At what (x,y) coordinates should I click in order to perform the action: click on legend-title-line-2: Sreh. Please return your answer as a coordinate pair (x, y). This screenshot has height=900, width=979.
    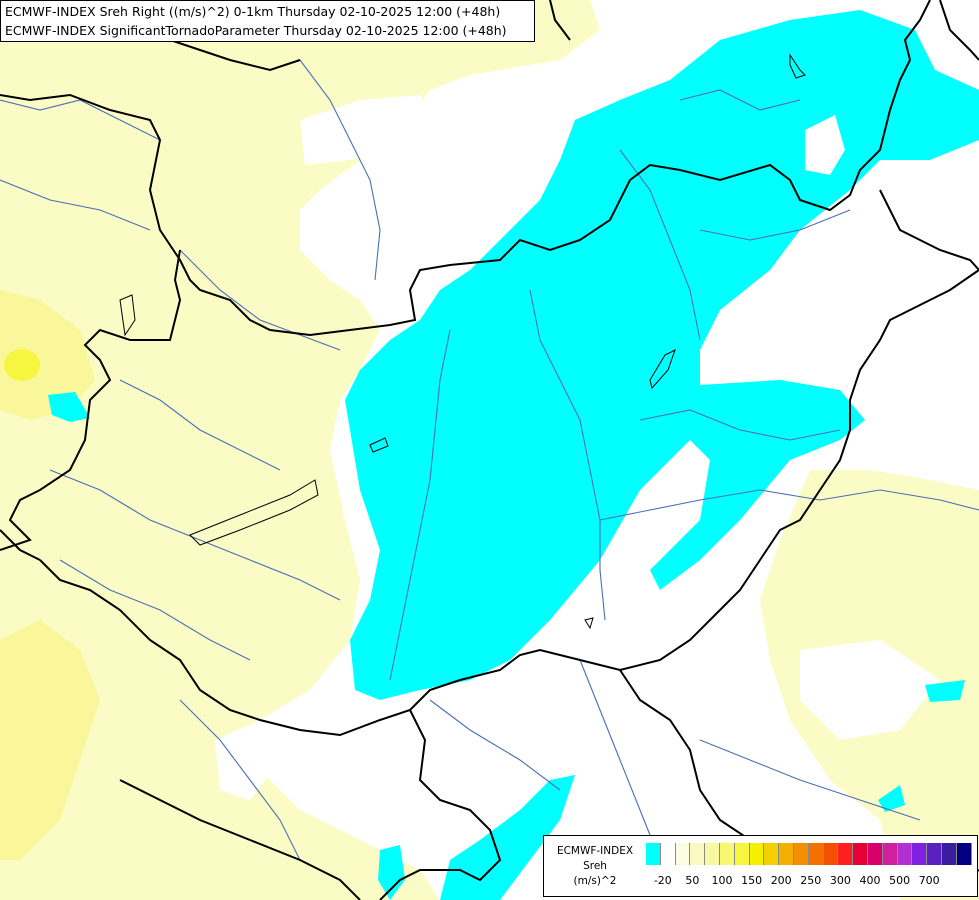
    Looking at the image, I should click on (595, 866).